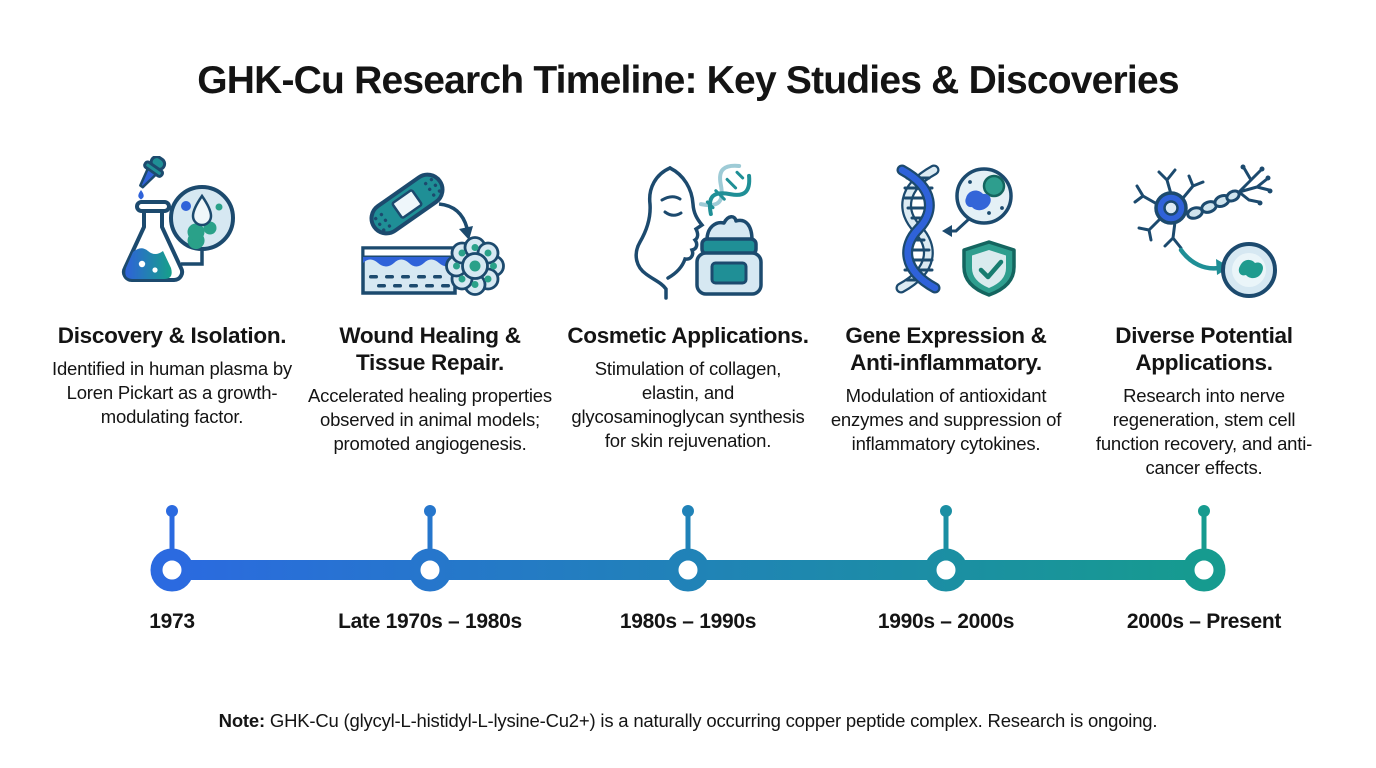 Image resolution: width=1376 pixels, height=768 pixels. I want to click on timeline-date: Late 1970s – 1980s, so click(430, 621).